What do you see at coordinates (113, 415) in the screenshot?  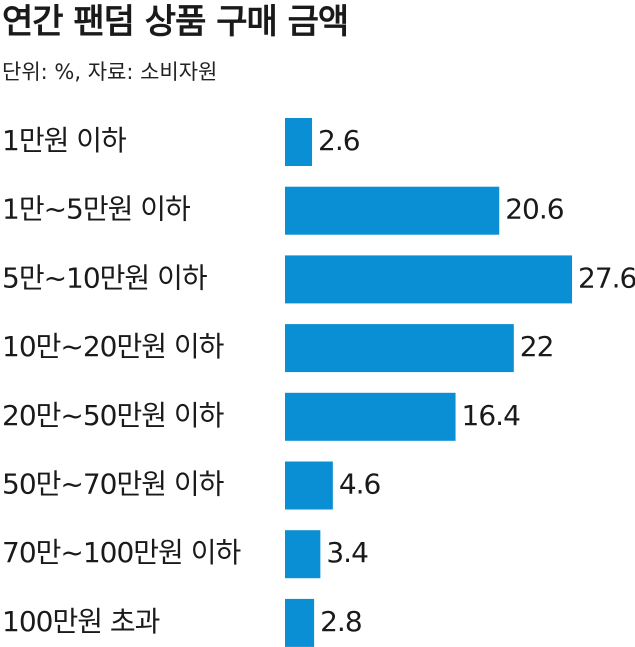 I see `category-label: 20만~50만원 이하` at bounding box center [113, 415].